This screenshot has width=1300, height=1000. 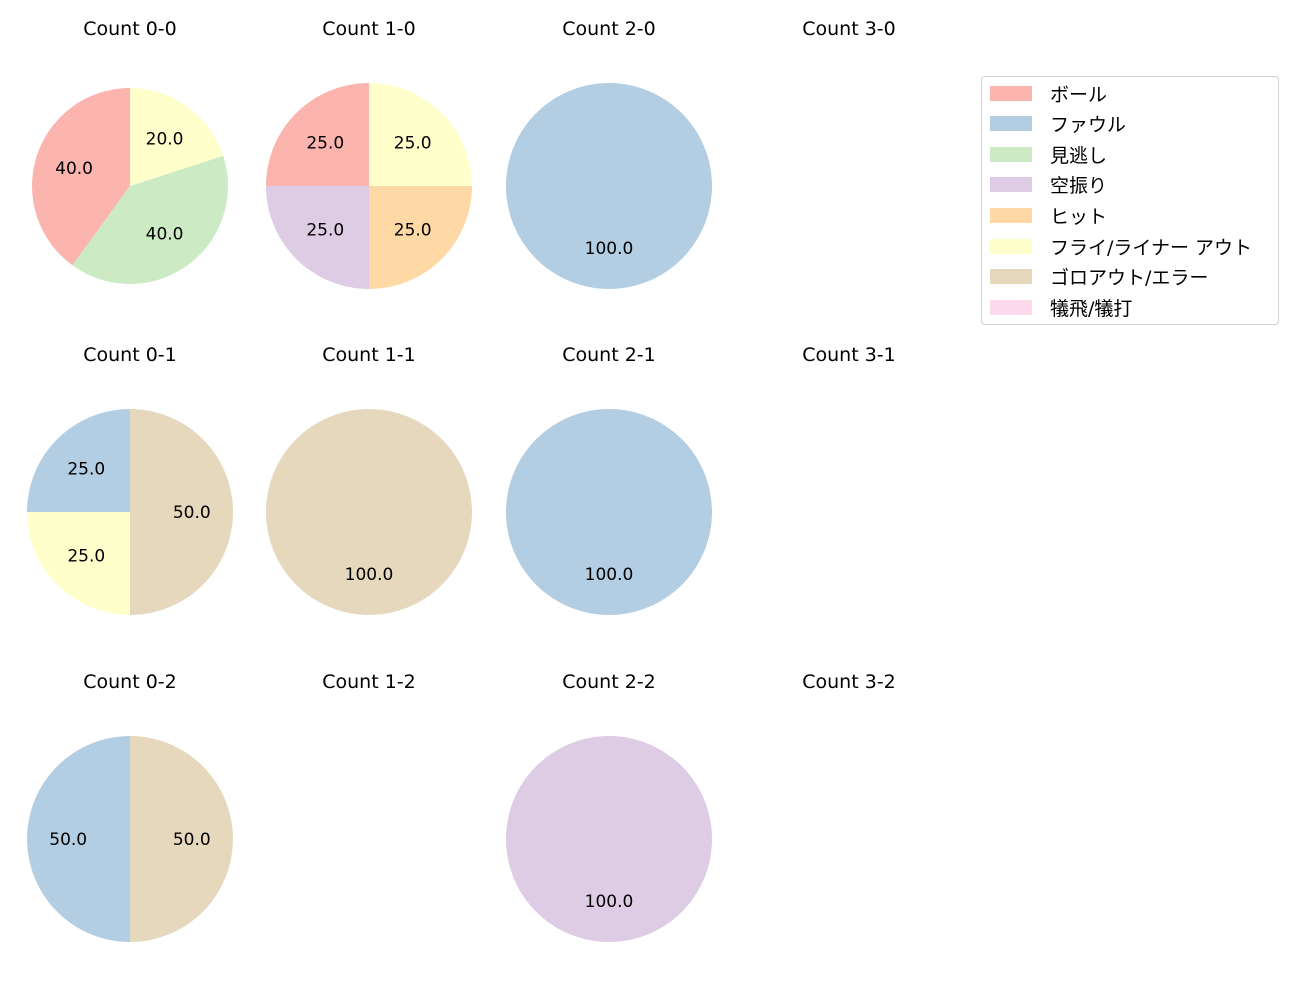 I want to click on legend-item: ゴロアウト/エラー, so click(x=1099, y=277).